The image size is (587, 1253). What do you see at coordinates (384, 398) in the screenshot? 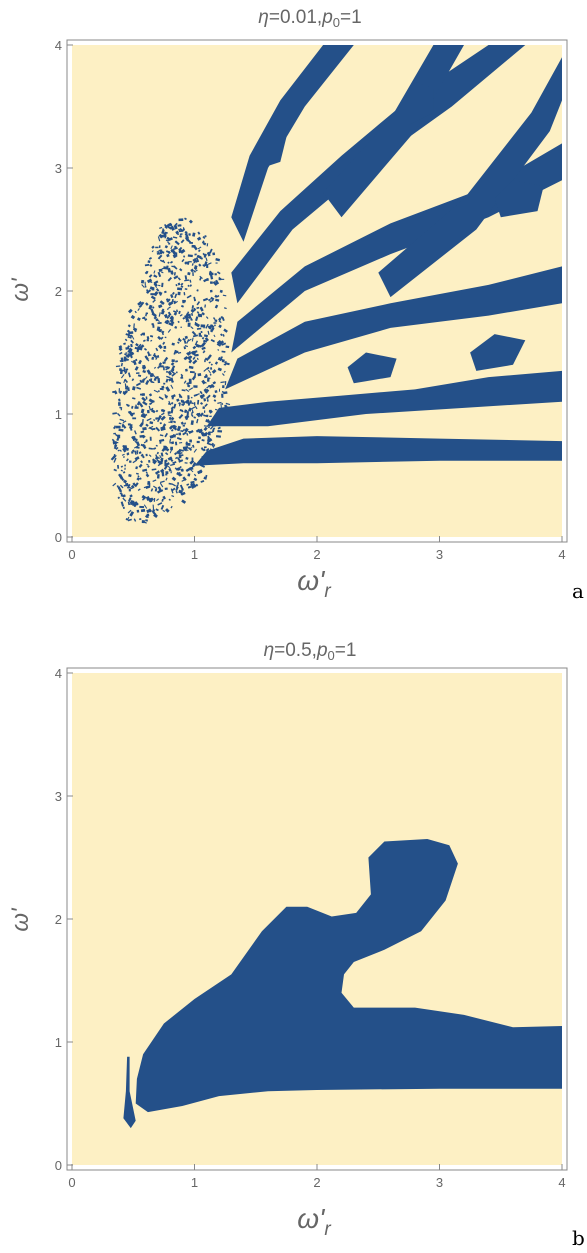
I see `chart-a-region-stripe-low` at bounding box center [384, 398].